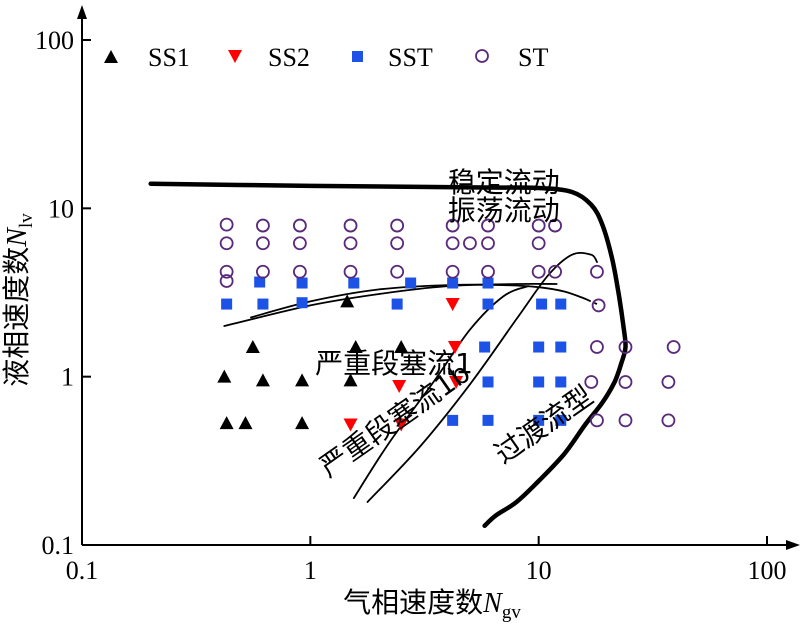 The image size is (800, 635). Describe the element at coordinates (533, 57) in the screenshot. I see `legend-st-label: ST` at that location.